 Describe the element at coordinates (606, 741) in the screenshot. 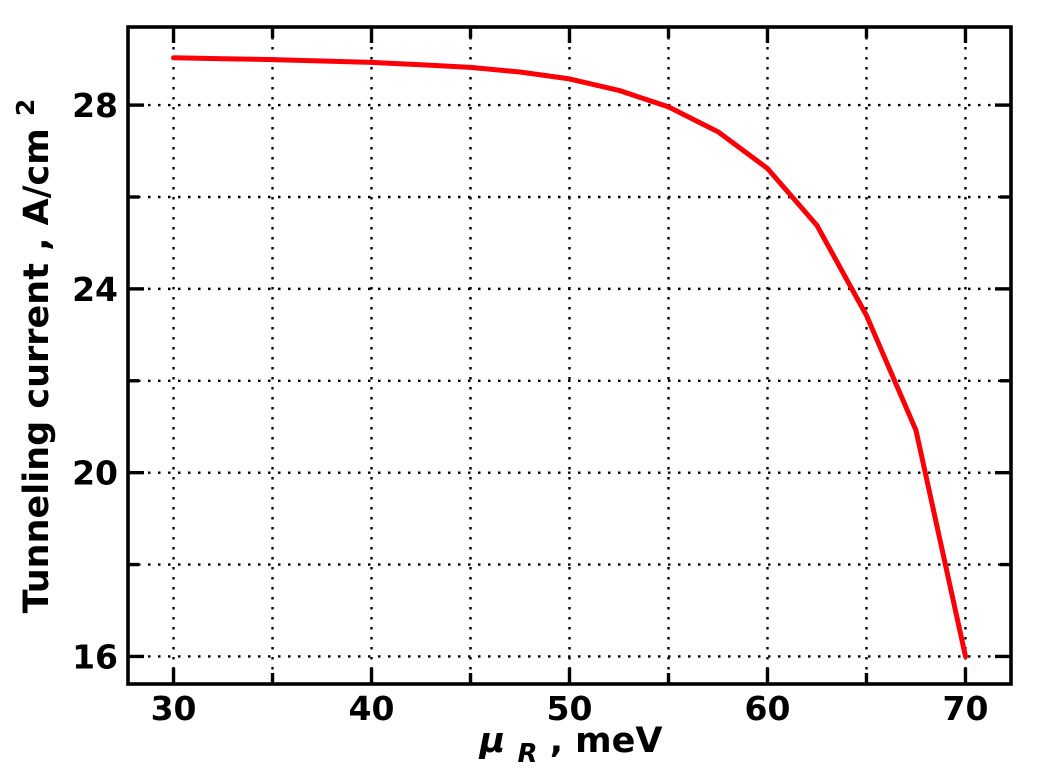

I see `x-axis-unit: , meV` at that location.